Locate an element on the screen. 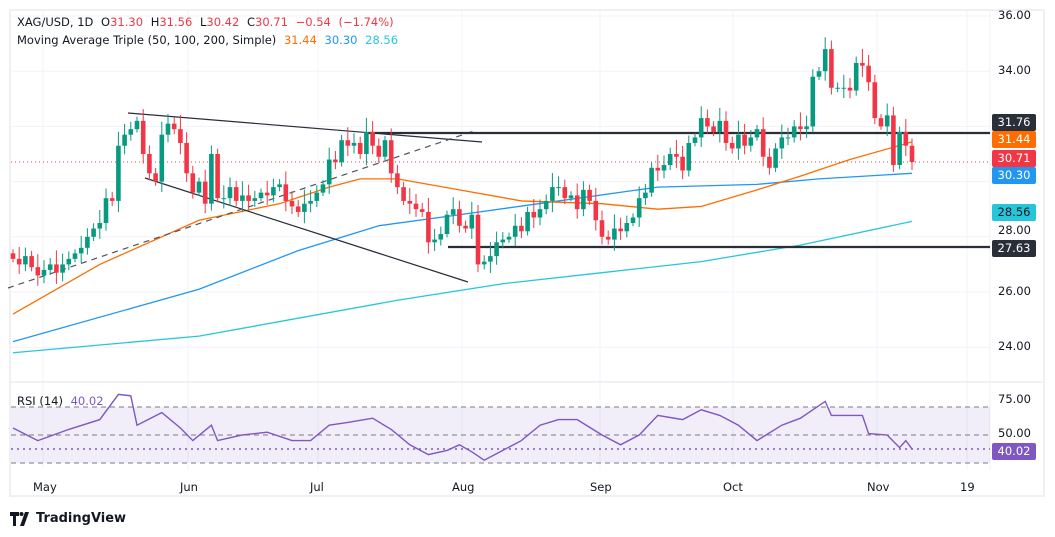 The width and height of the screenshot is (1055, 537). time-tick: May is located at coordinates (45, 487).